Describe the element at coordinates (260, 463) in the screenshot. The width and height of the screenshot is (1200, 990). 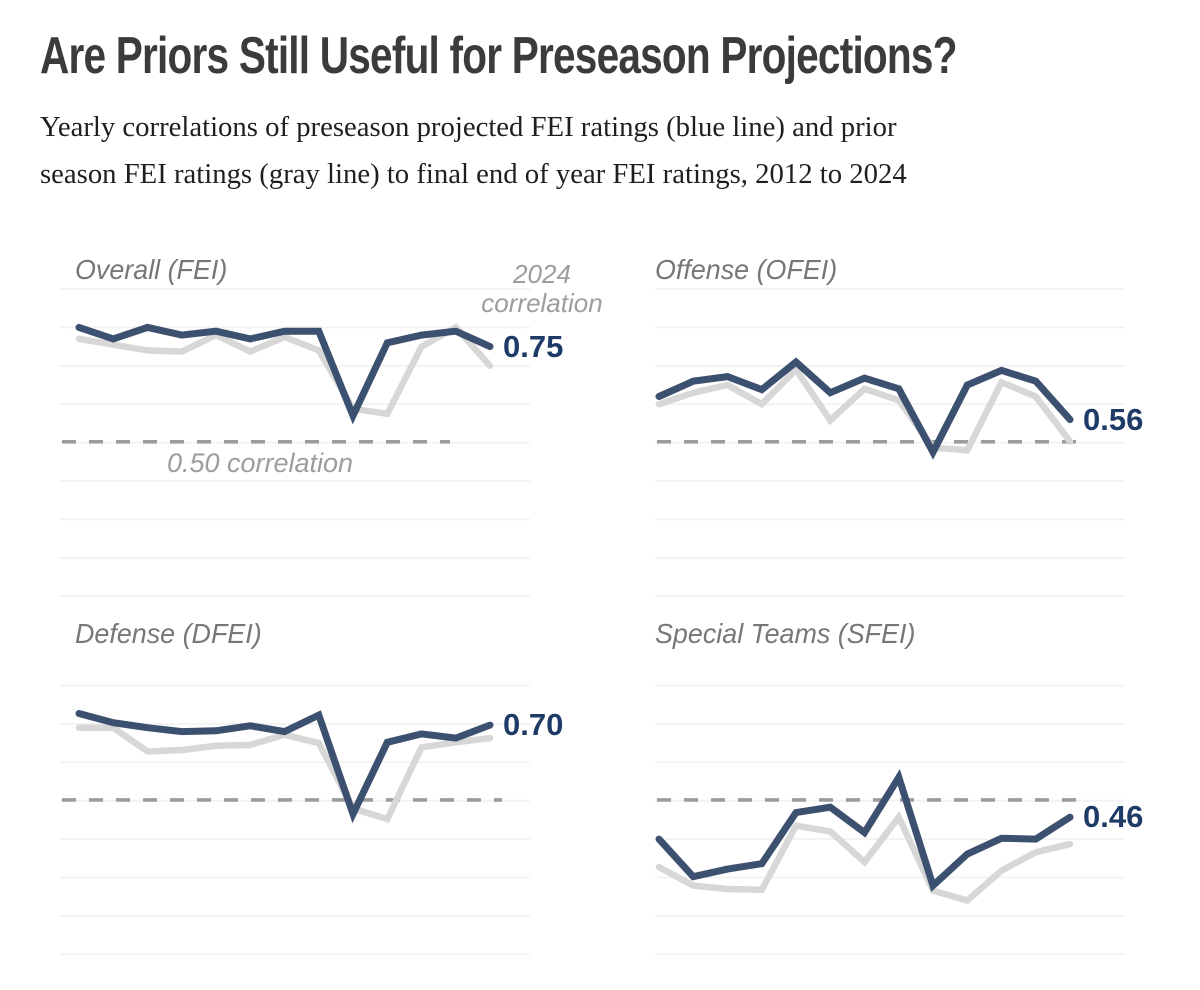
I see `annotation-050-correlation: 0.50 correlation` at that location.